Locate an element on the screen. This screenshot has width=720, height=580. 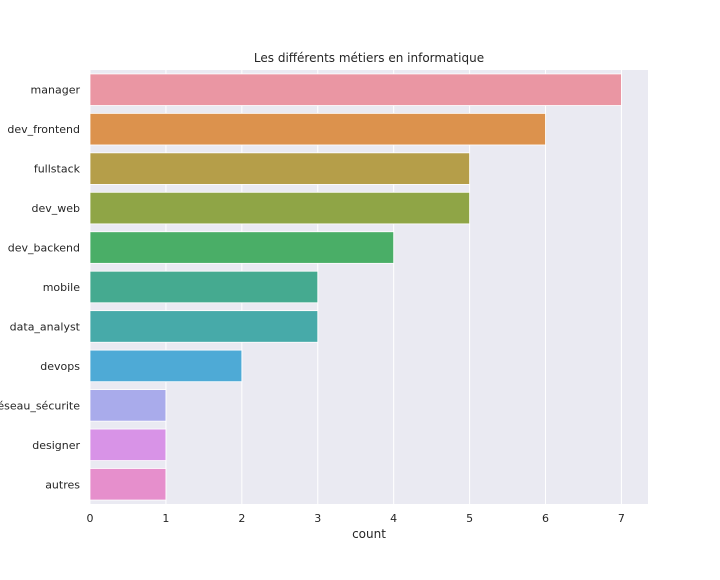
y-tick-label: fullstack is located at coordinates (57, 169).